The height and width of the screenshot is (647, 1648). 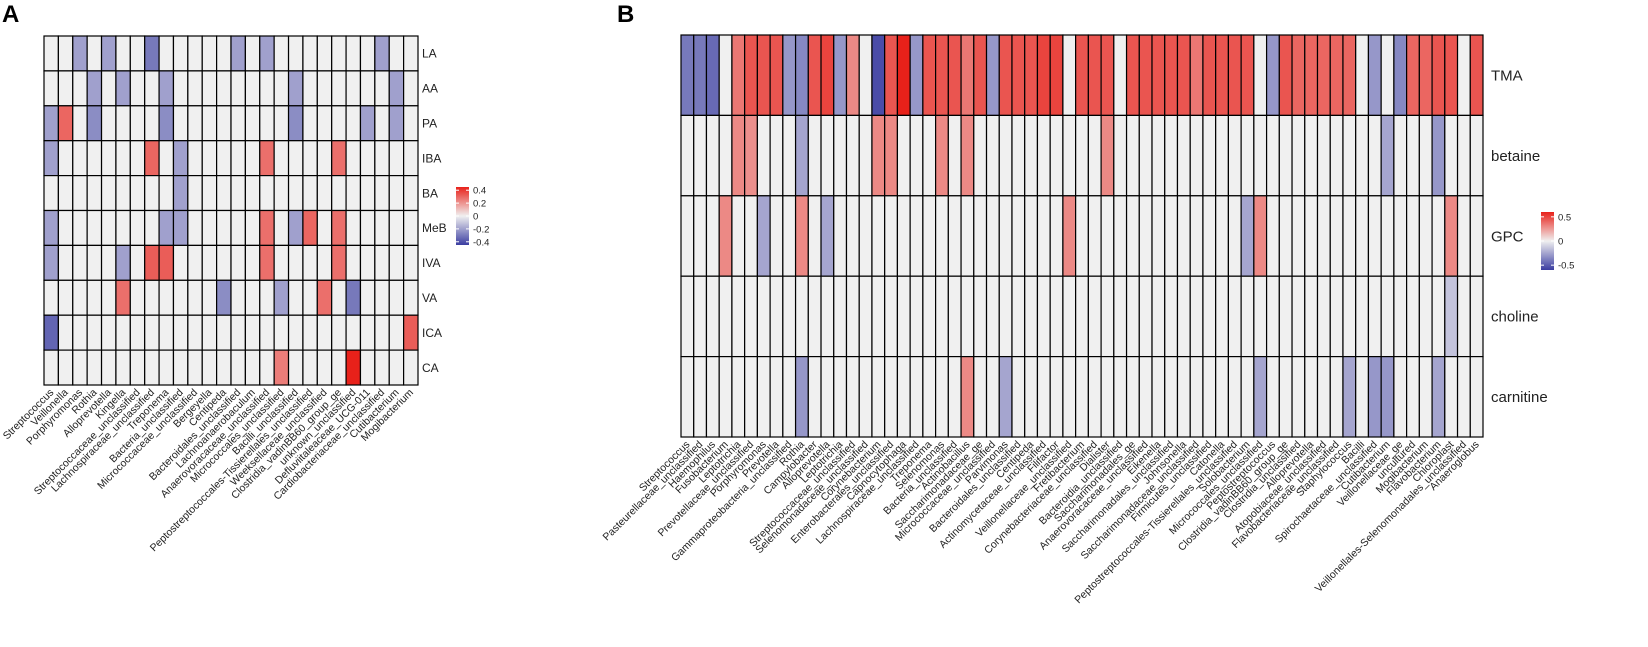 What do you see at coordinates (430, 89) in the screenshot?
I see `row-label: AA` at bounding box center [430, 89].